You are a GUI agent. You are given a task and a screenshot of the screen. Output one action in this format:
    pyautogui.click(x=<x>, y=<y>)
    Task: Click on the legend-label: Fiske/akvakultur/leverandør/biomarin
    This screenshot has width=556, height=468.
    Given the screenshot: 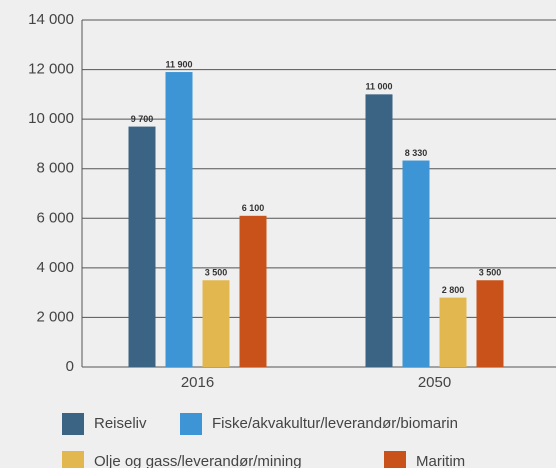 What is the action you would take?
    pyautogui.click(x=335, y=423)
    